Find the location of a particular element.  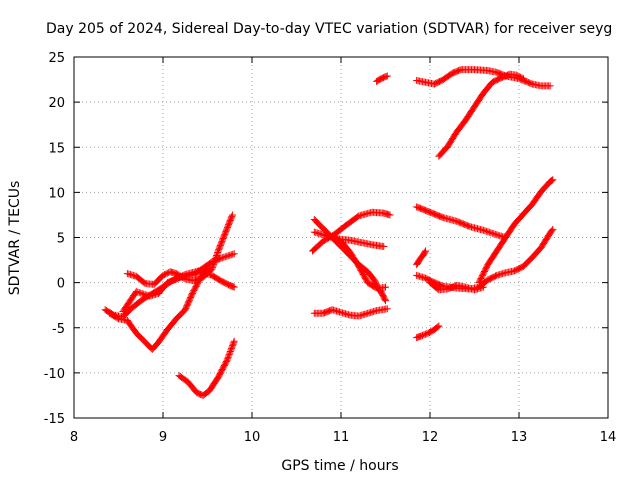

y-tick-label: 20 is located at coordinates (56, 103).